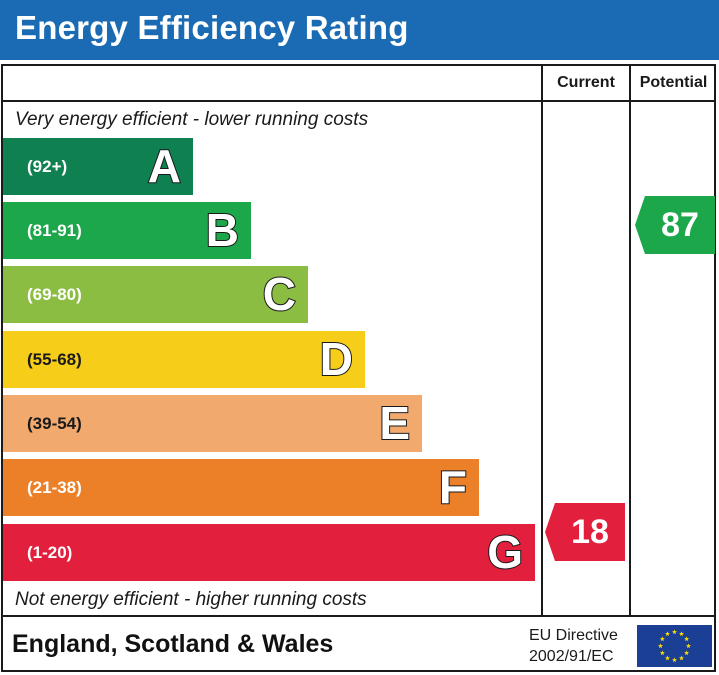  Describe the element at coordinates (54, 359) in the screenshot. I see `band-range: (55-68)` at that location.